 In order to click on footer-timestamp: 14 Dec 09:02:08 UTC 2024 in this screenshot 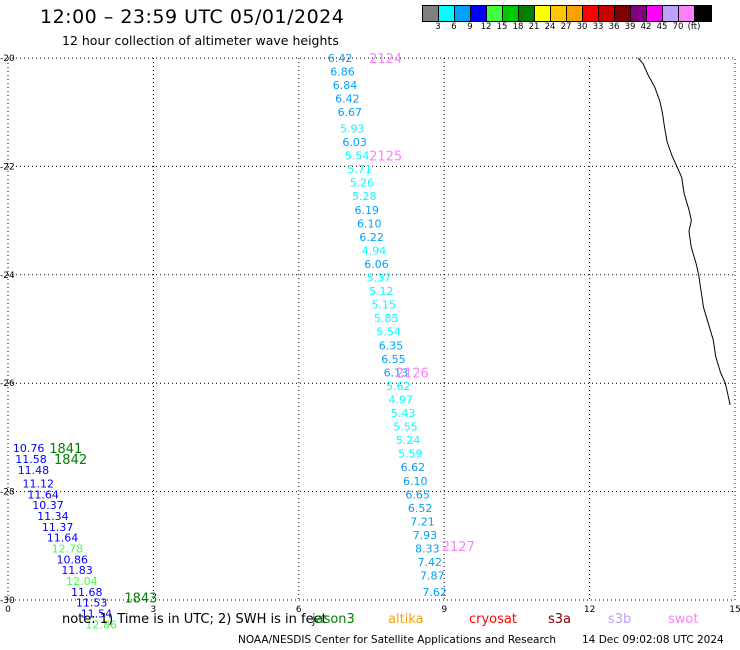, I will do `click(653, 640)`.